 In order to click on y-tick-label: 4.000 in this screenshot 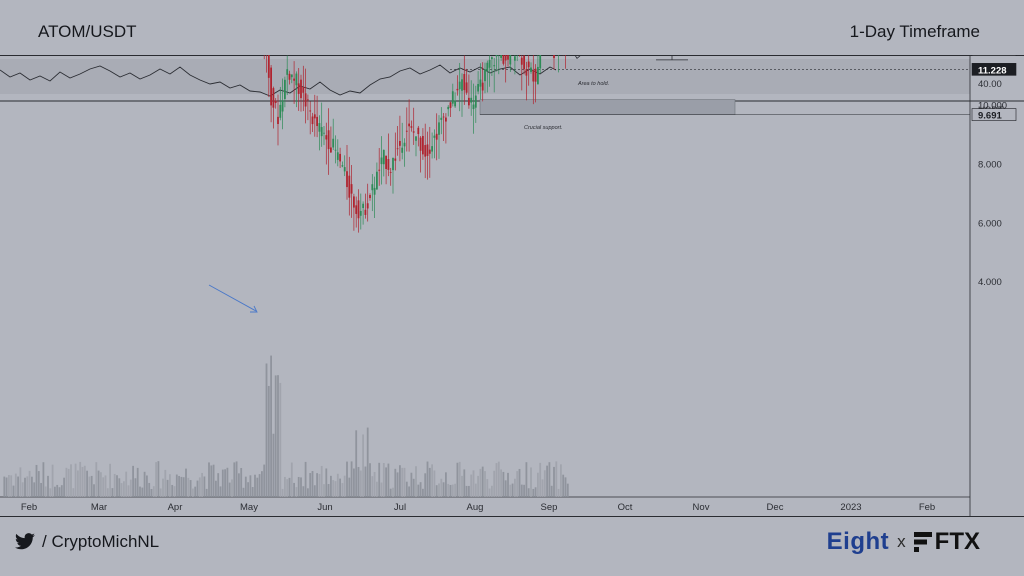, I will do `click(990, 282)`.